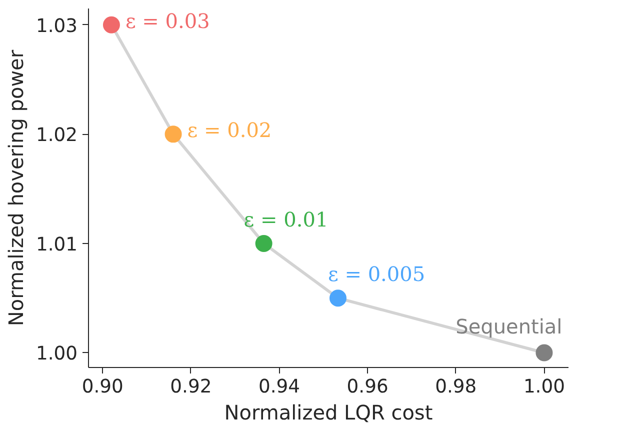 This screenshot has width=618, height=427. What do you see at coordinates (16, 187) in the screenshot?
I see `y-axis-title: Normalized hovering power` at bounding box center [16, 187].